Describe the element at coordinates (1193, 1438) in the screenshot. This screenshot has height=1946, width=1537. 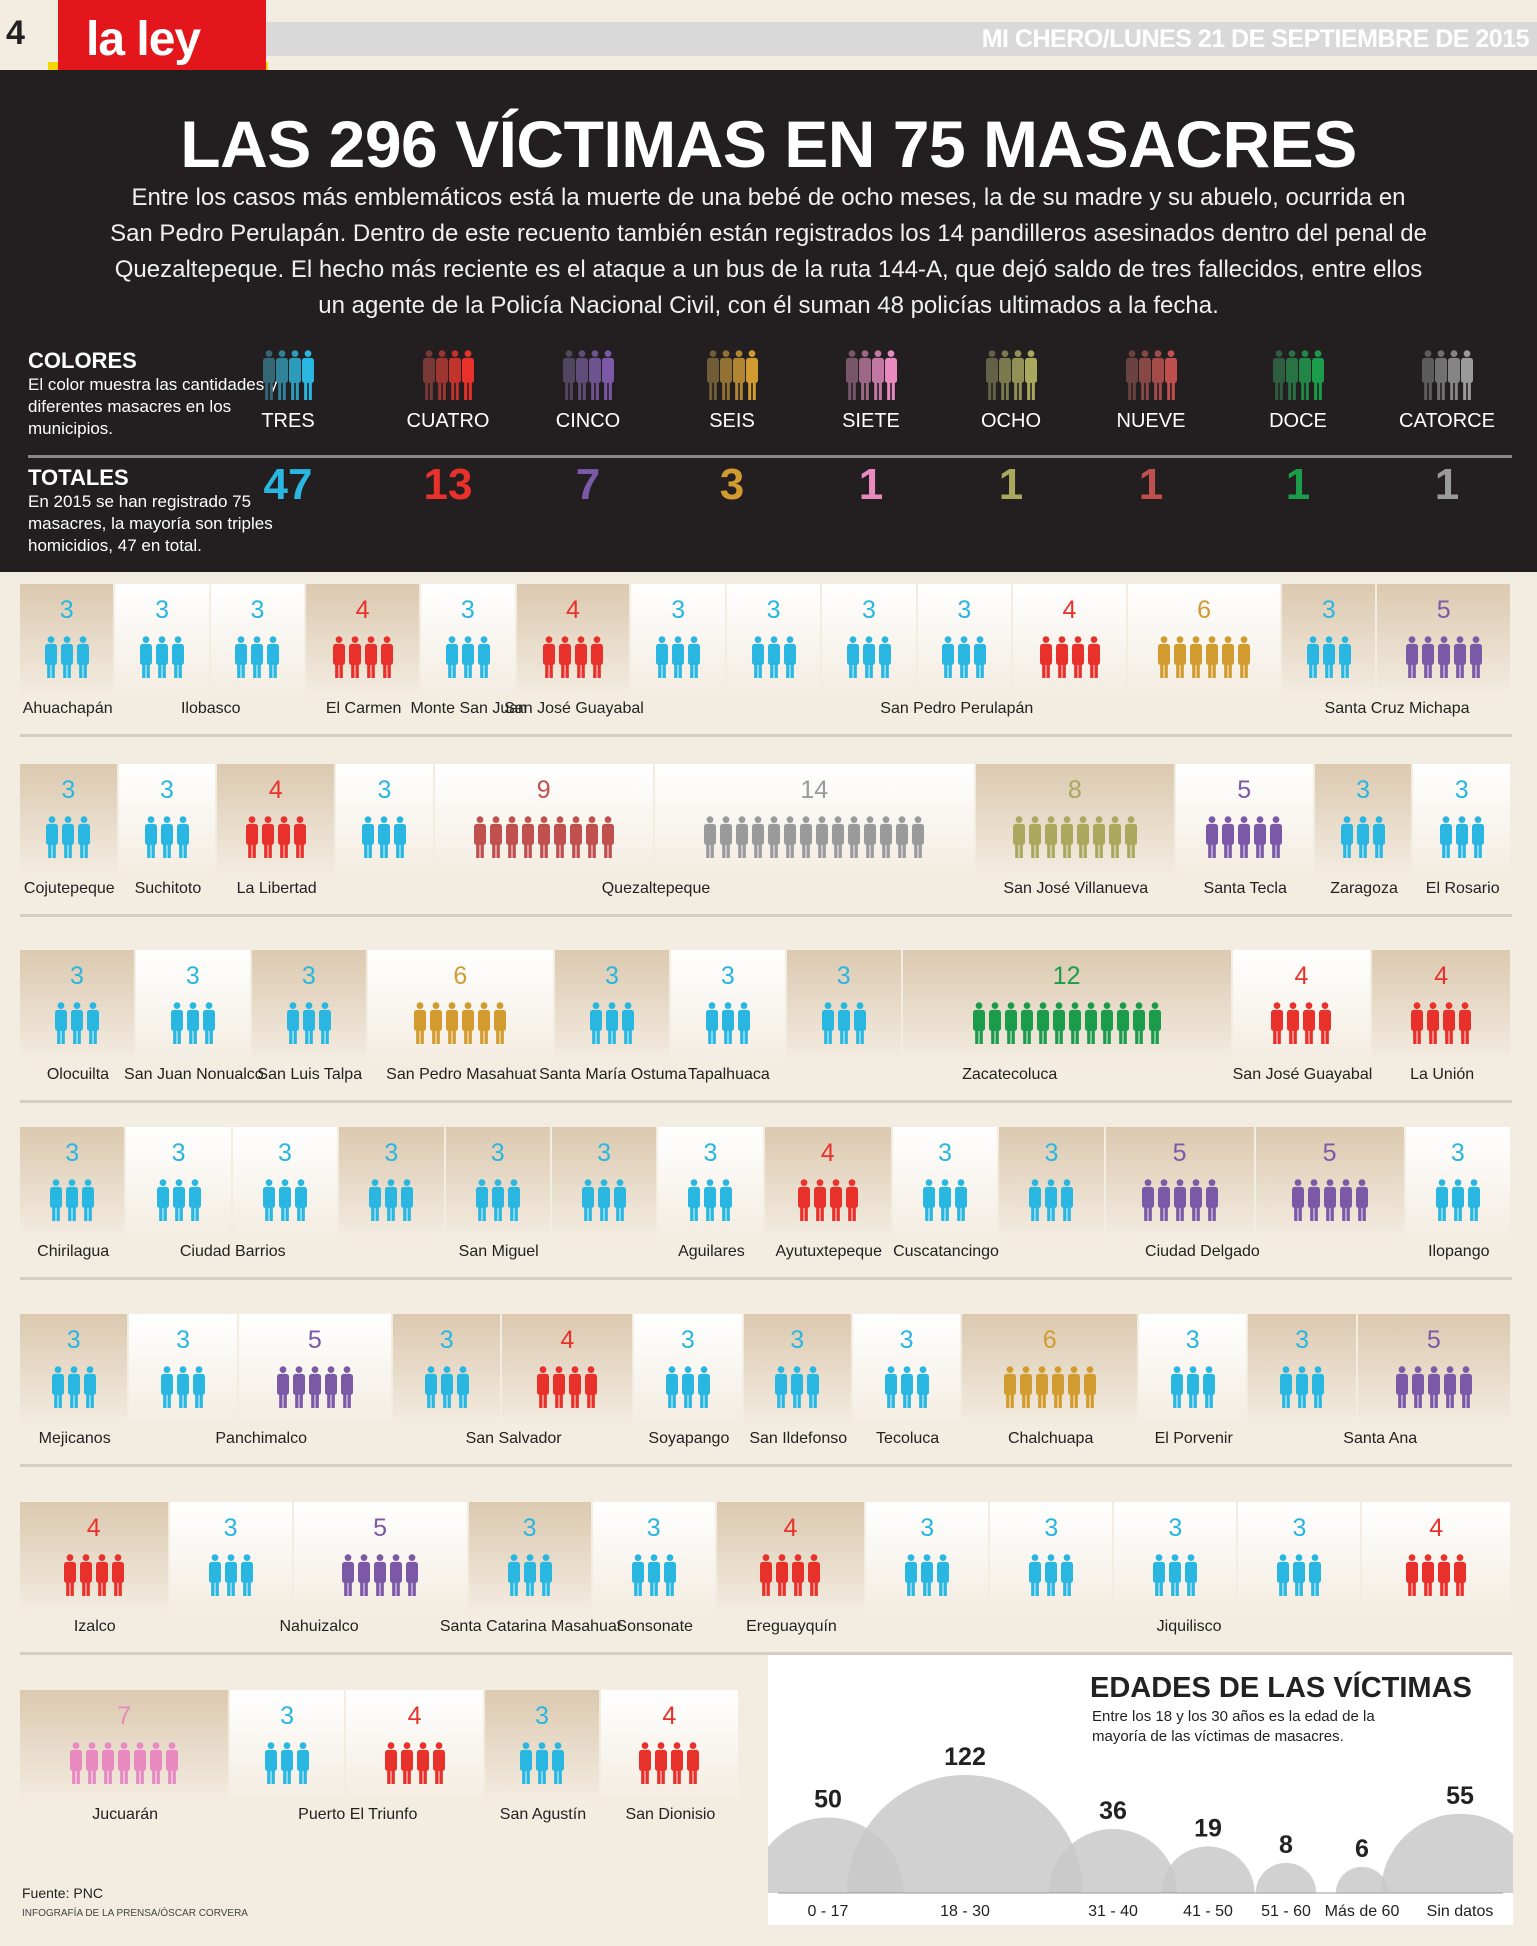
I see `municipio-label: El Porvenir` at that location.